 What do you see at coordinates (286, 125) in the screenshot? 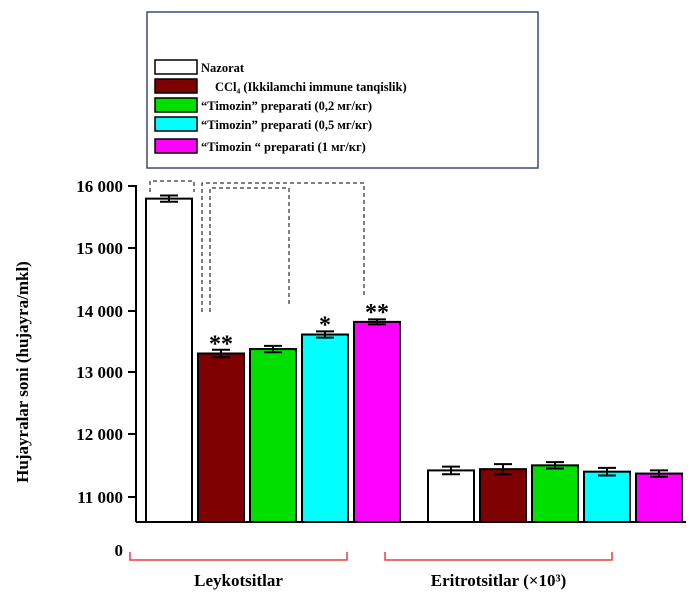
I see `legend-label: “Timozin” preparati (0,5 мг/кг)` at bounding box center [286, 125].